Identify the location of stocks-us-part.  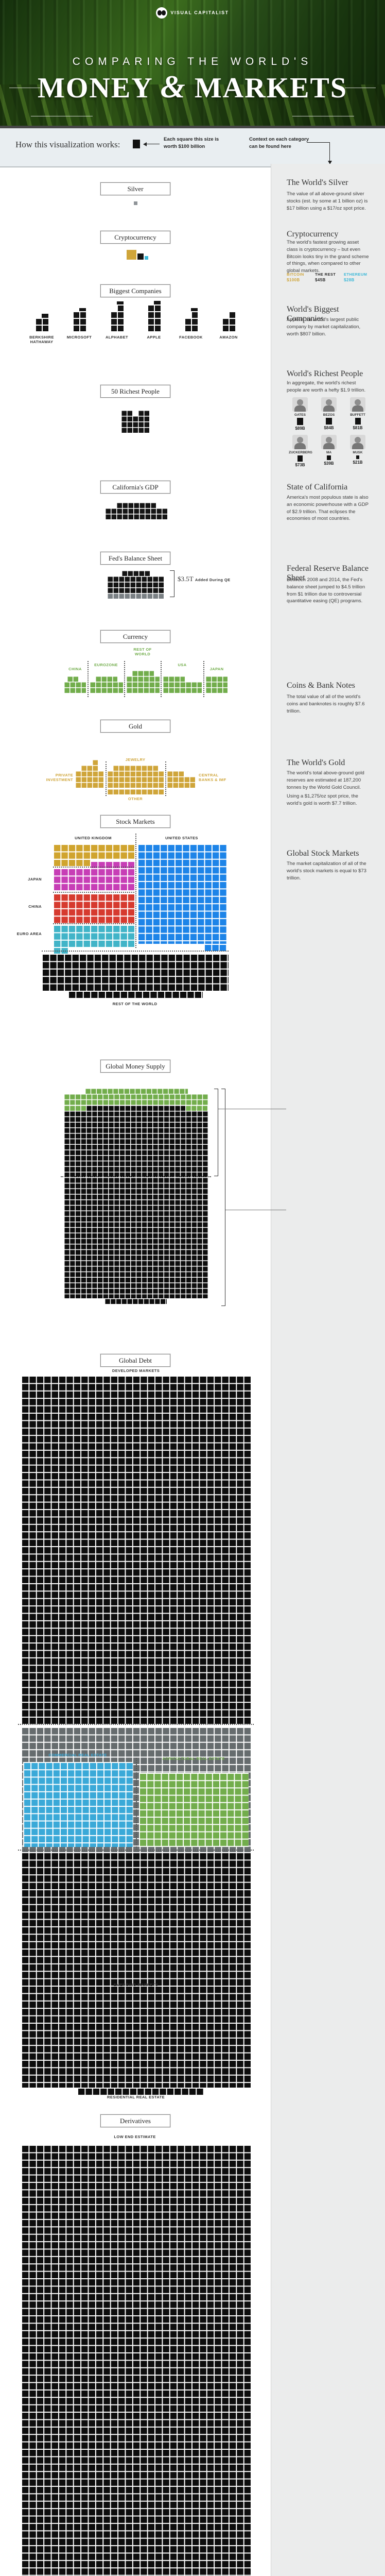
(215, 947).